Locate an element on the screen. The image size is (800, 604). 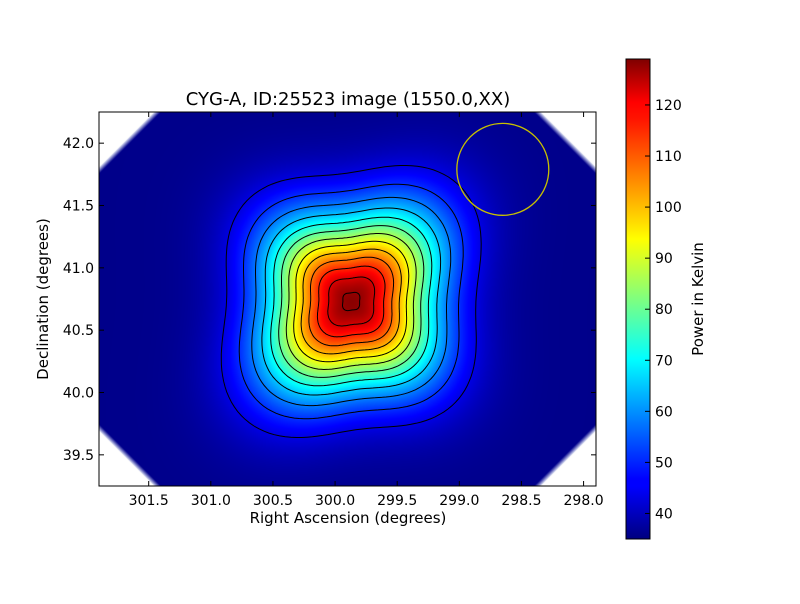
x-tick-label: 299.0 is located at coordinates (459, 501).